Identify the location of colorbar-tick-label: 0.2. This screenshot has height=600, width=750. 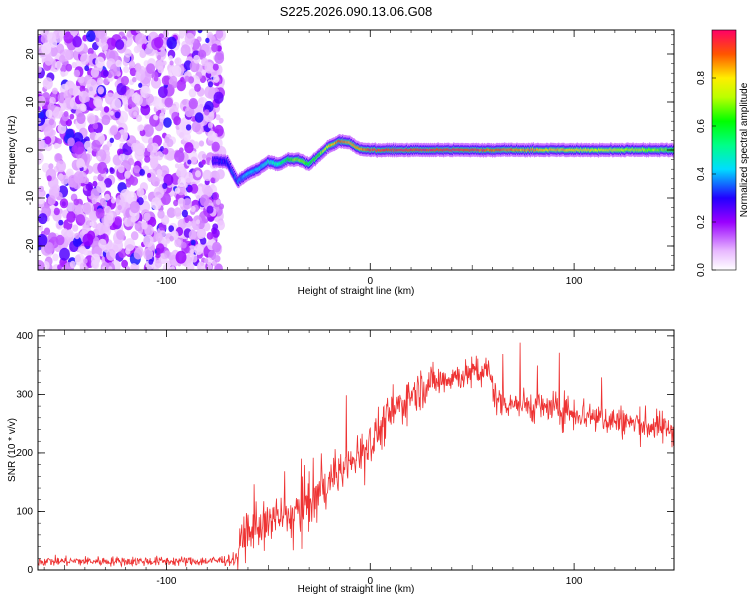
(701, 222).